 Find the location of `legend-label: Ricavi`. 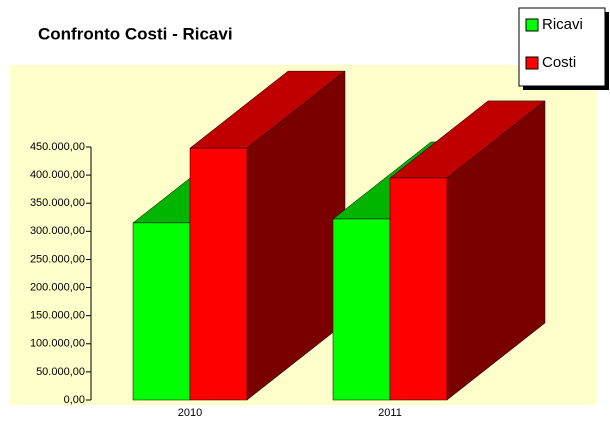

legend-label: Ricavi is located at coordinates (562, 24).